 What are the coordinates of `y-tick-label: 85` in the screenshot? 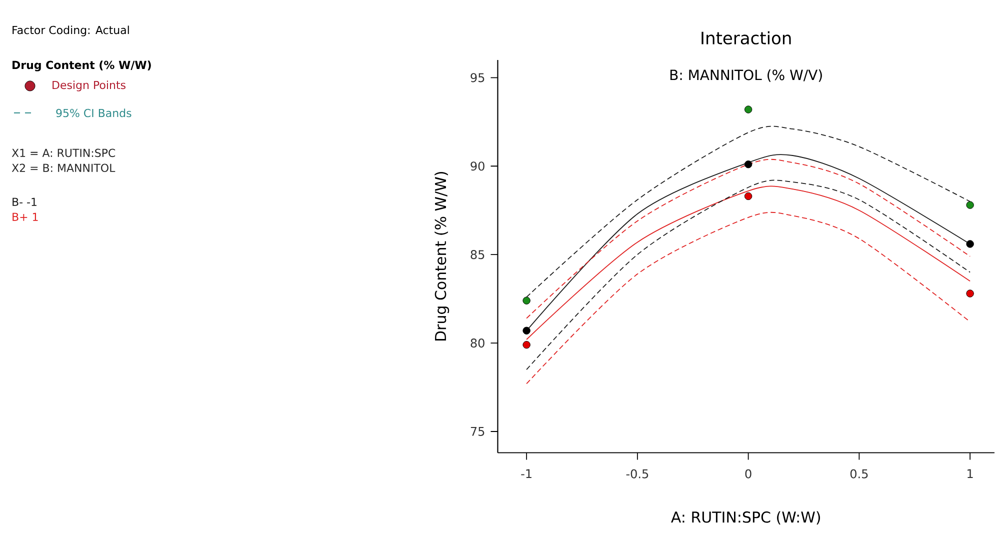 It's located at (477, 255).